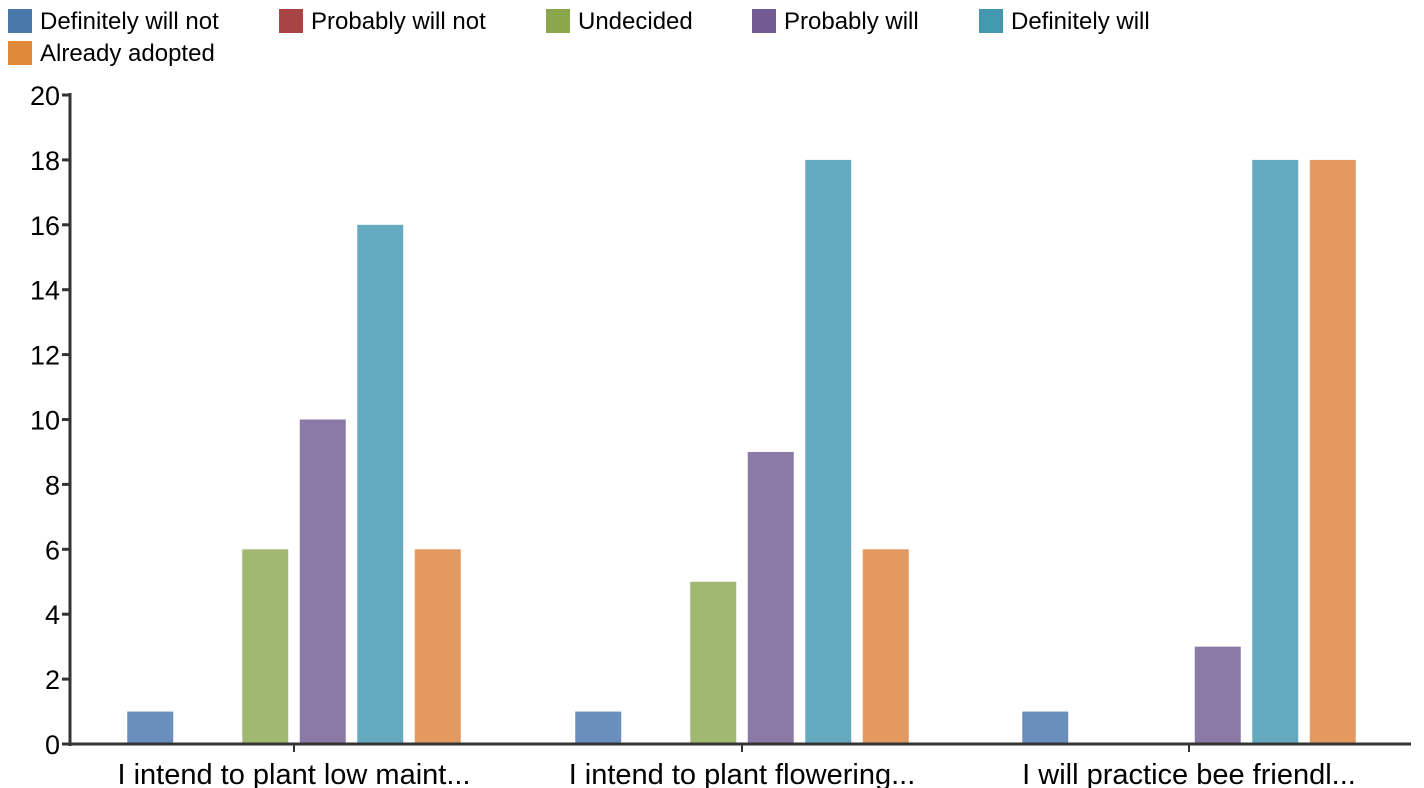 Image resolution: width=1424 pixels, height=788 pixels. What do you see at coordinates (851, 21) in the screenshot?
I see `legend-label: Probably will` at bounding box center [851, 21].